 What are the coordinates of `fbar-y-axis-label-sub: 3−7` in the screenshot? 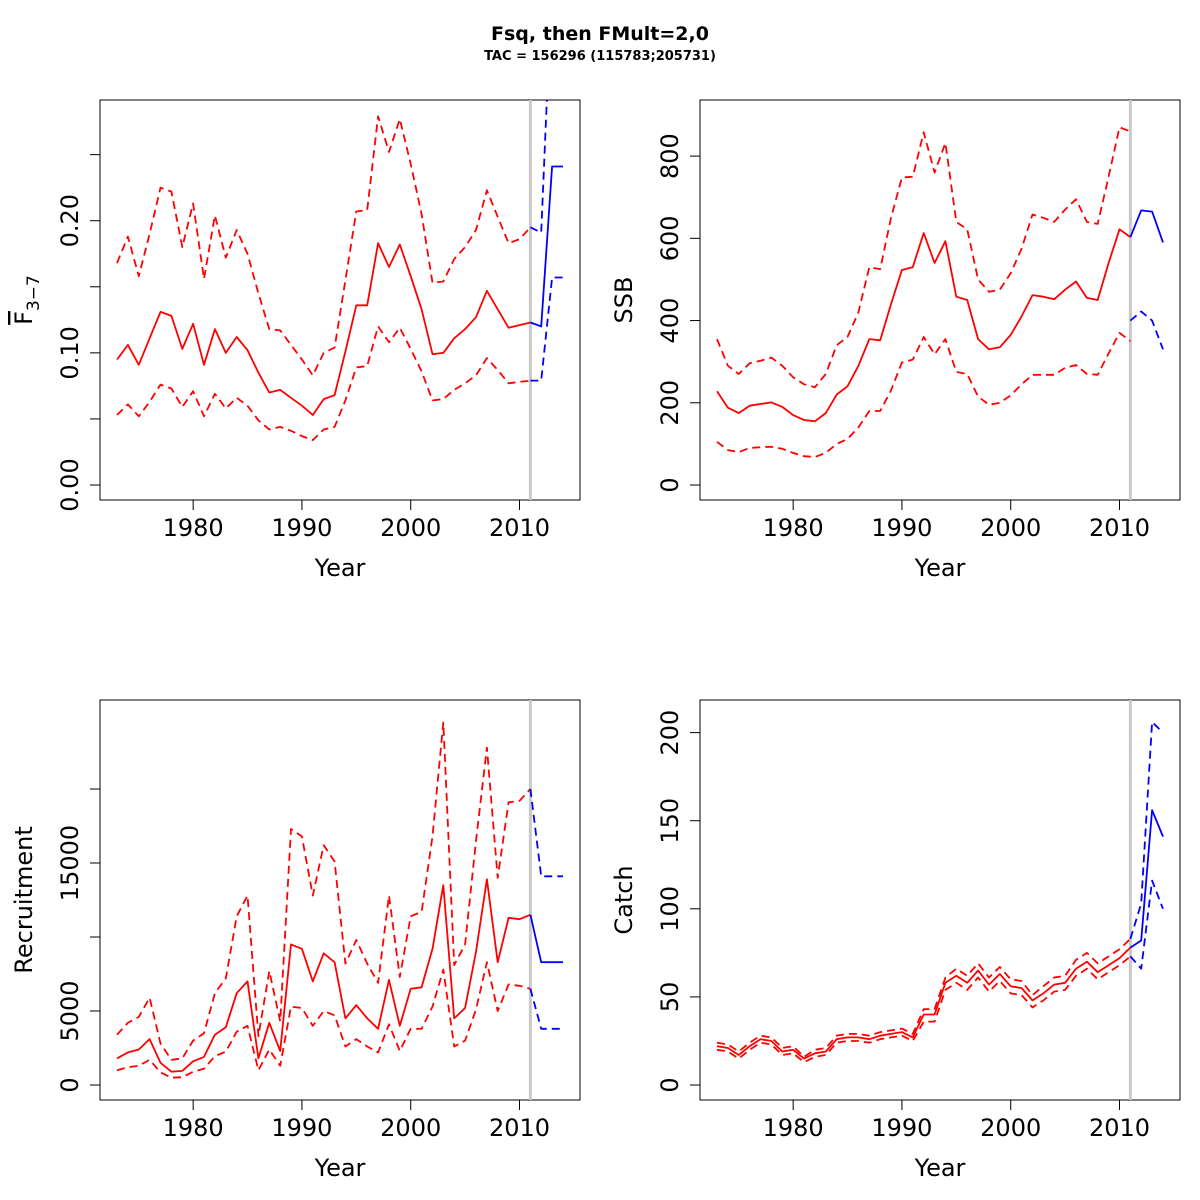 It's located at (34, 293).